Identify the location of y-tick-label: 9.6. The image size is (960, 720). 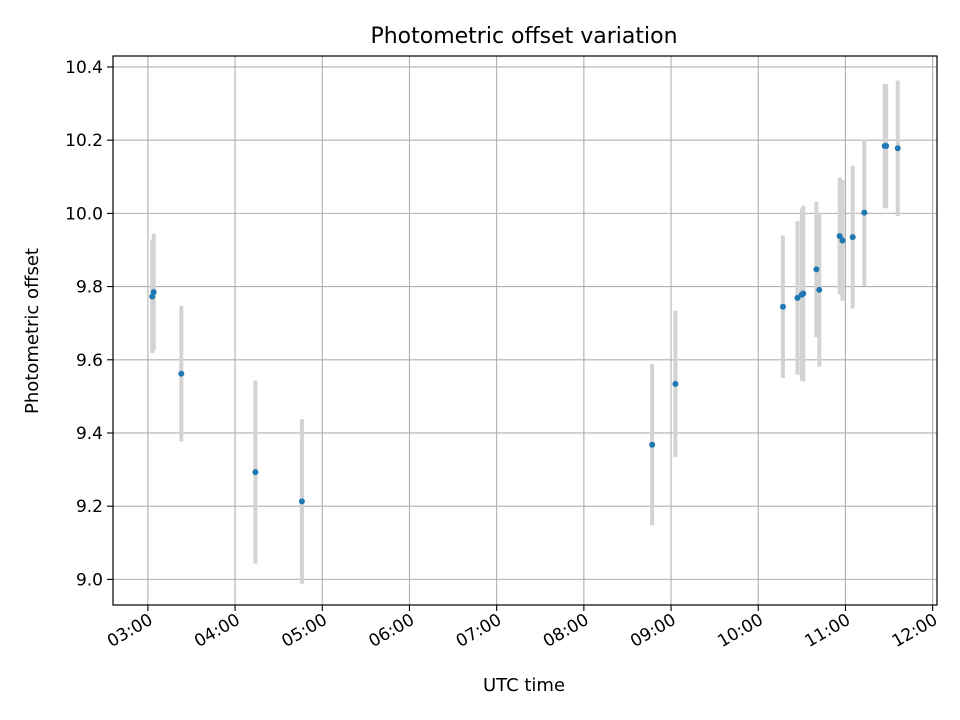
(89, 361).